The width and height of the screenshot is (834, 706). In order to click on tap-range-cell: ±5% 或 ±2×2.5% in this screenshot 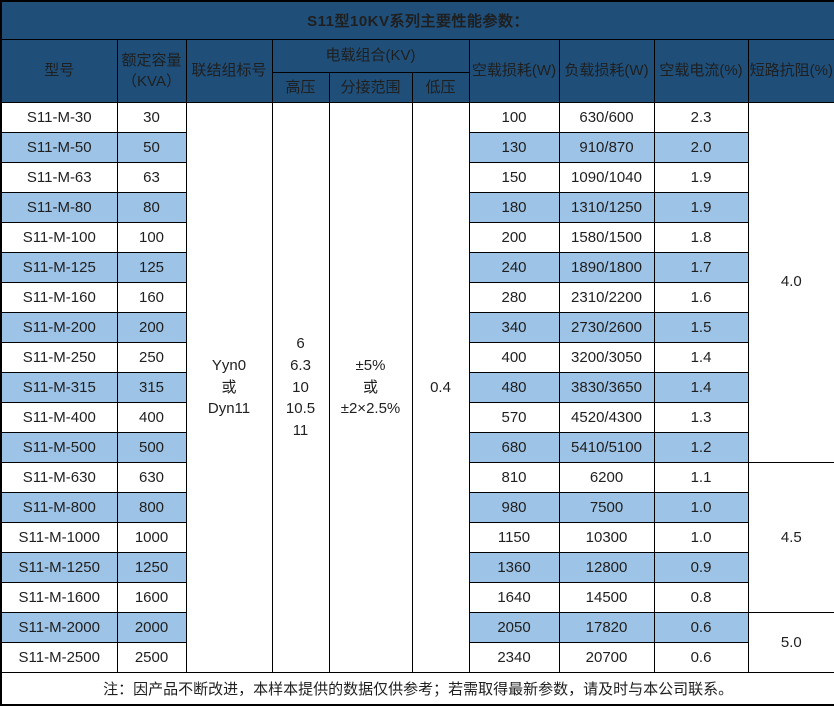, I will do `click(370, 387)`.